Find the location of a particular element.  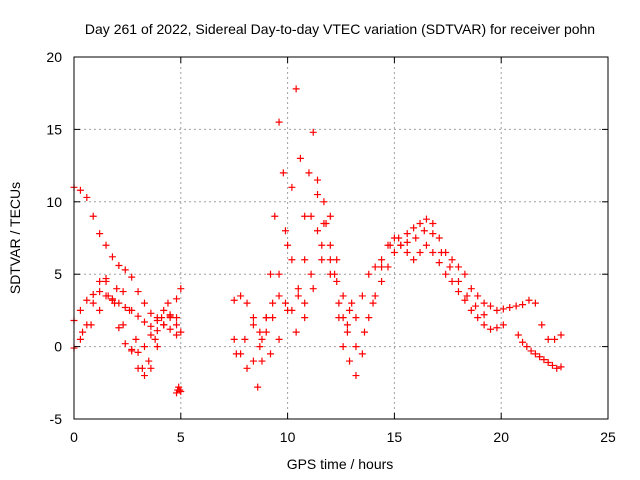

y-tick-label: 5 is located at coordinates (58, 274).